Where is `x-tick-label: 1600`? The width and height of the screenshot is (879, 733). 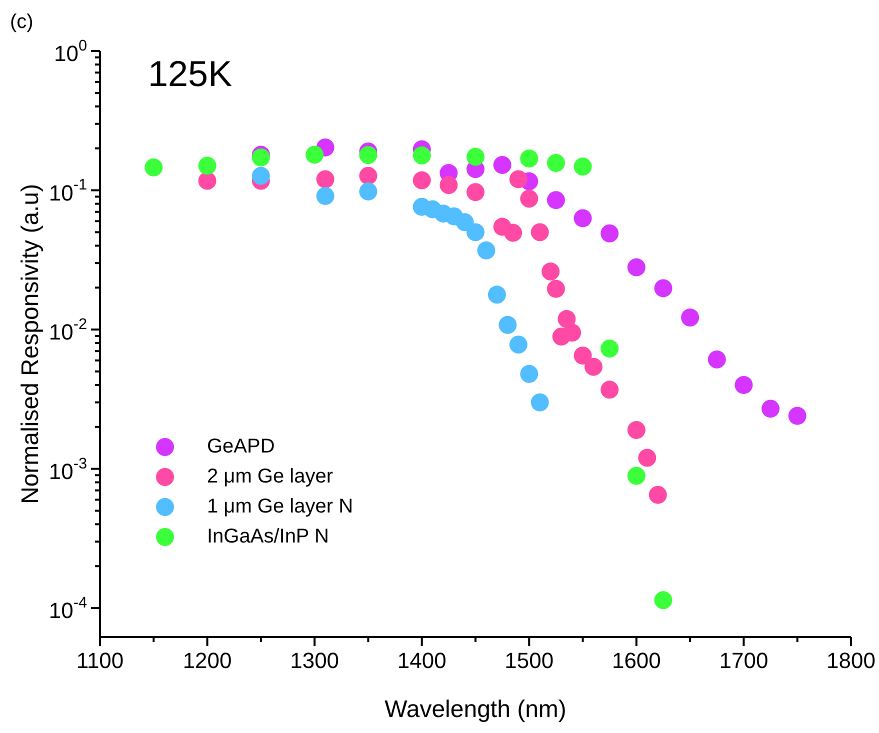
x-tick-label: 1600 is located at coordinates (636, 661).